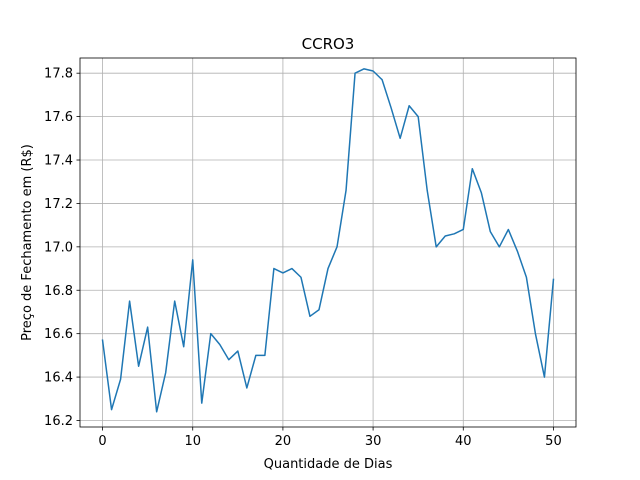  What do you see at coordinates (102, 441) in the screenshot?
I see `x-tick-label: 0` at bounding box center [102, 441].